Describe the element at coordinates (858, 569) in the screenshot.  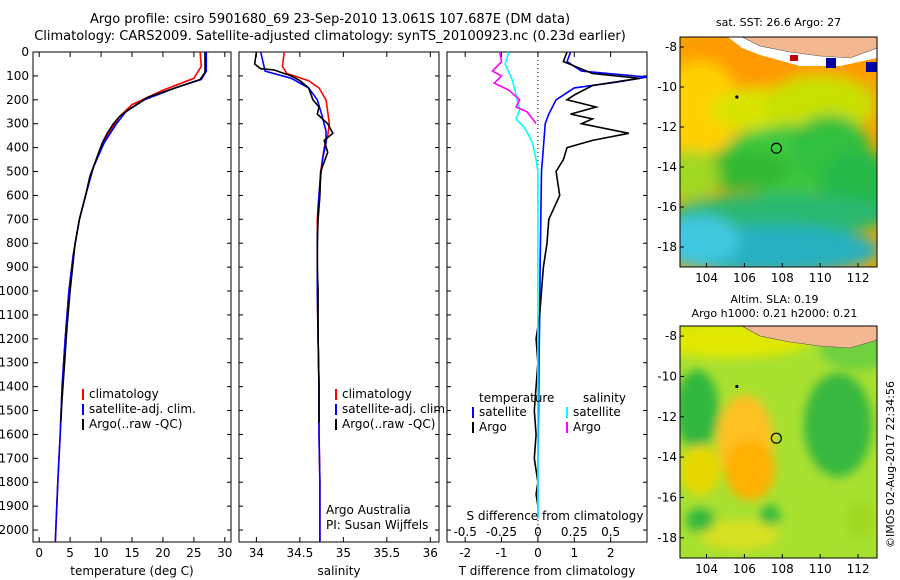
I see `sla-map-xtick-label: 112` at that location.